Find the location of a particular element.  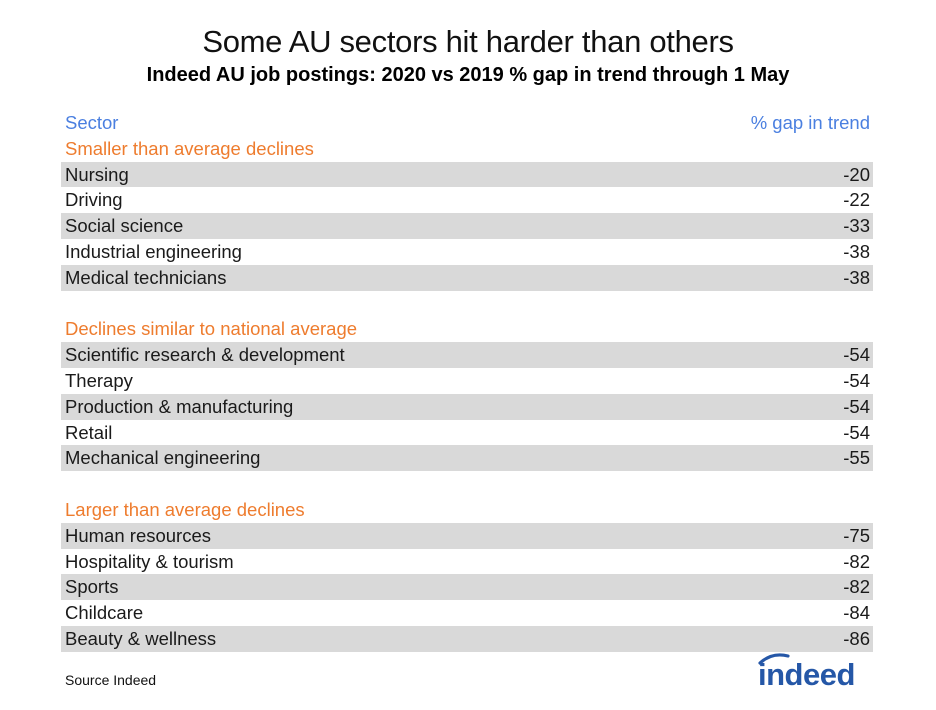

sector-cell: Human resources is located at coordinates (138, 535).